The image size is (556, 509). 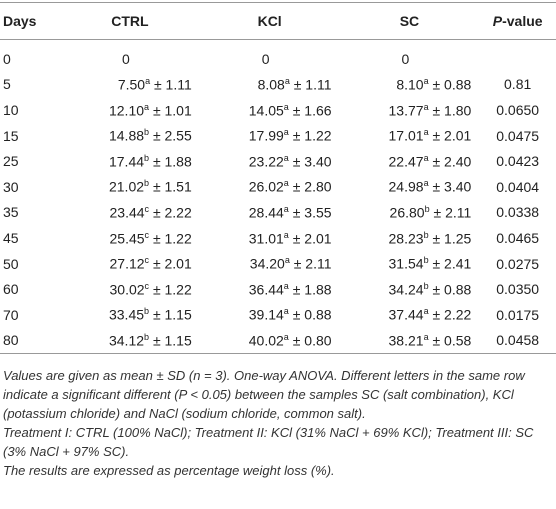 What do you see at coordinates (312, 340) in the screenshot?
I see `sd: ± 0.80` at bounding box center [312, 340].